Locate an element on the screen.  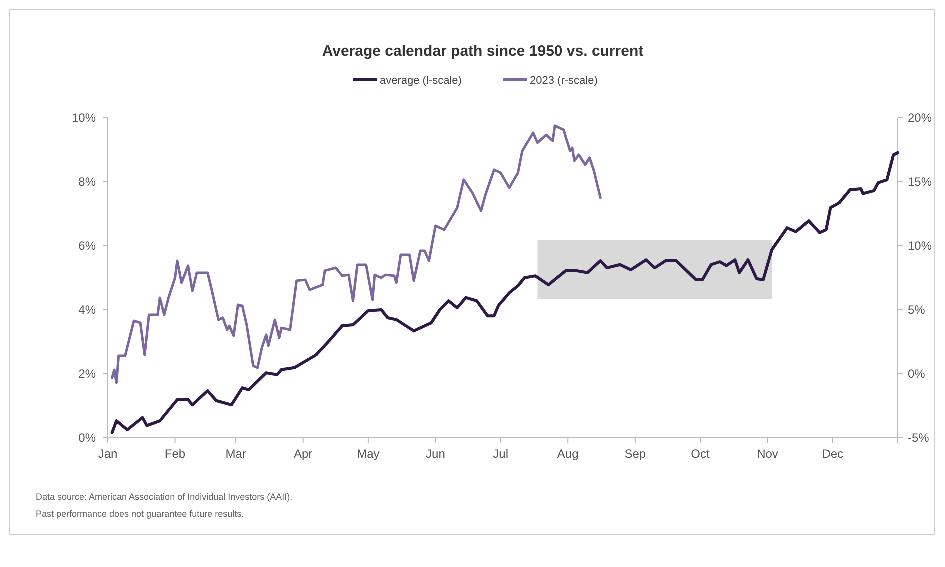
x-tick-label: Sep is located at coordinates (635, 454).